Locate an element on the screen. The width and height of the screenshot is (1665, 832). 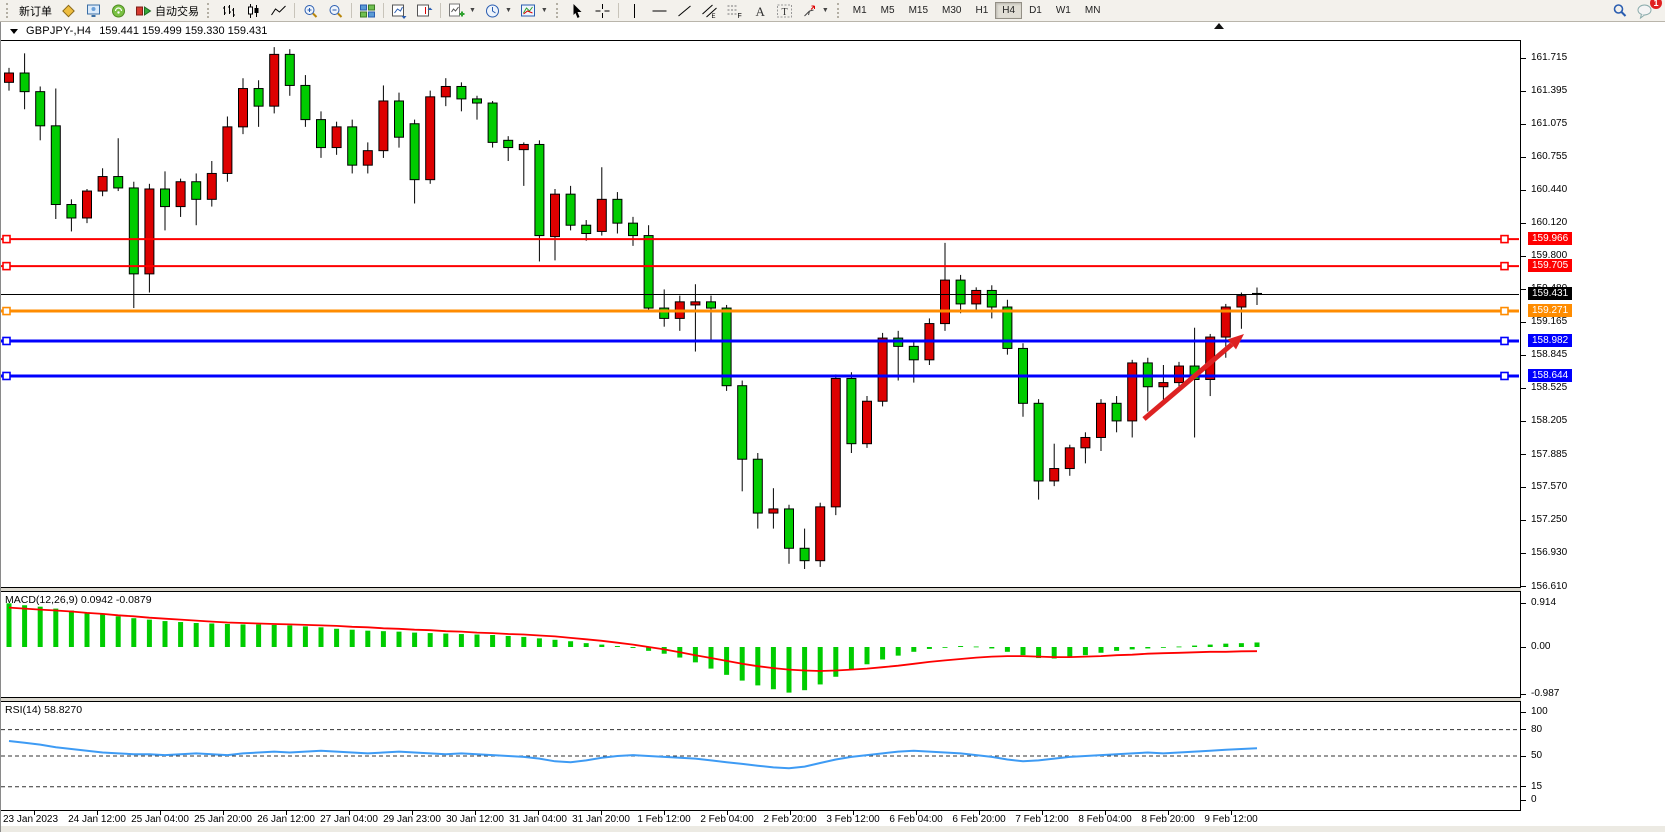
timeframe-m5-button: M5 is located at coordinates (887, 10).